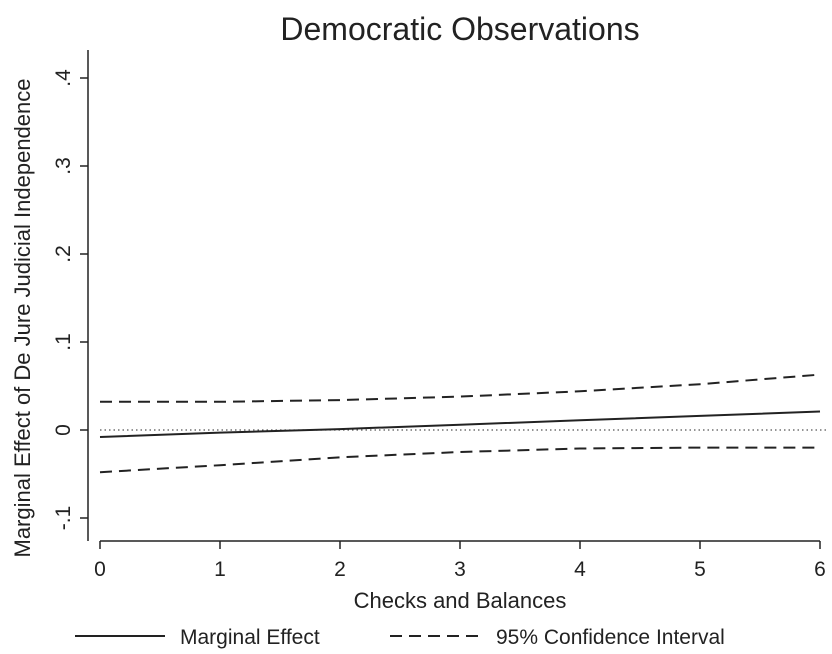 The height and width of the screenshot is (654, 832). Describe the element at coordinates (580, 569) in the screenshot. I see `x-tick-label: 4` at that location.